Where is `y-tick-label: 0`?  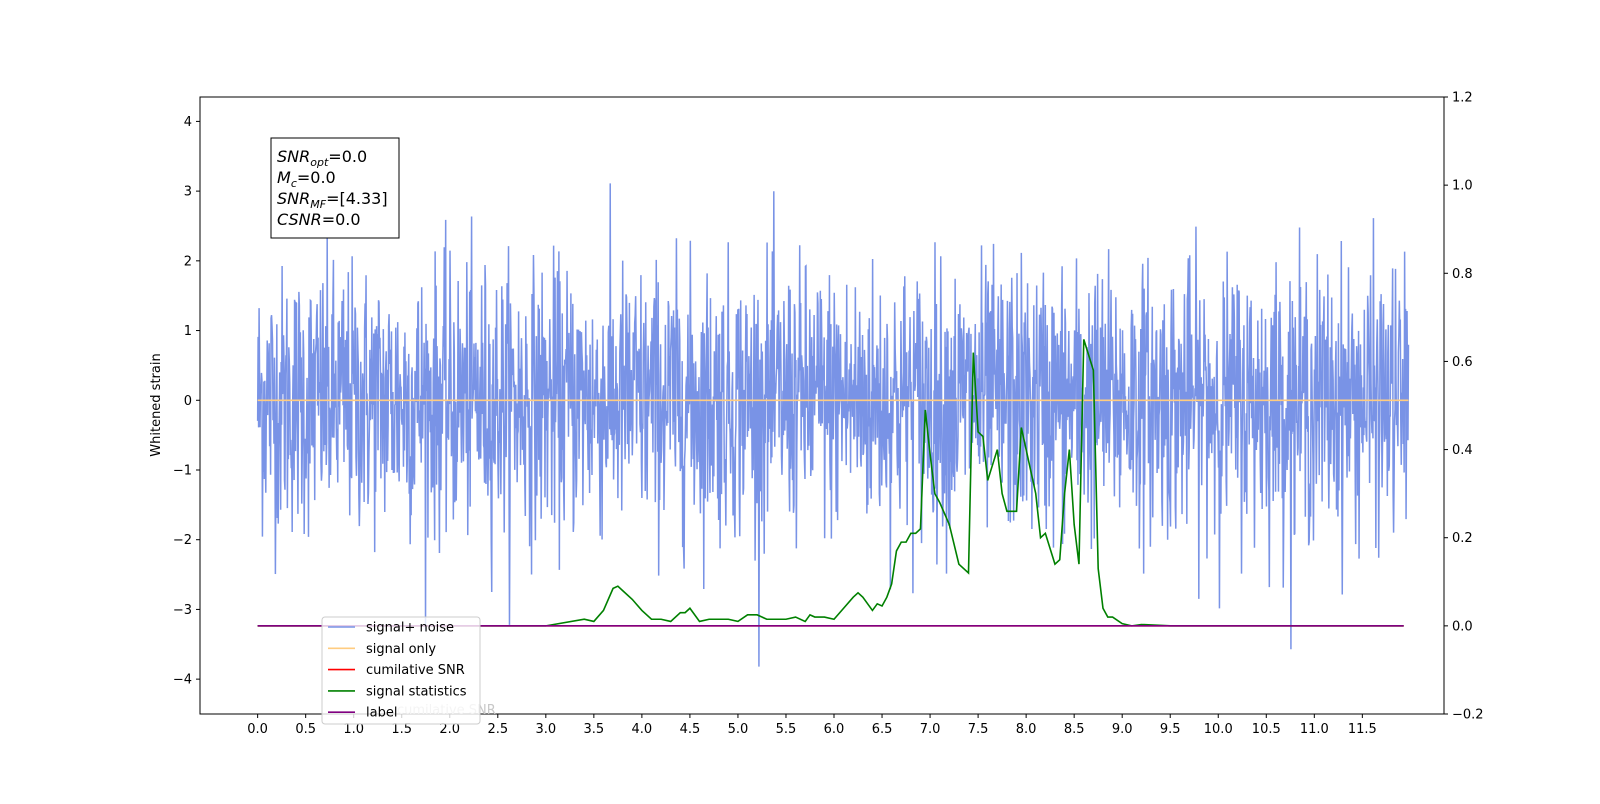
y-tick-label: 0 is located at coordinates (188, 401).